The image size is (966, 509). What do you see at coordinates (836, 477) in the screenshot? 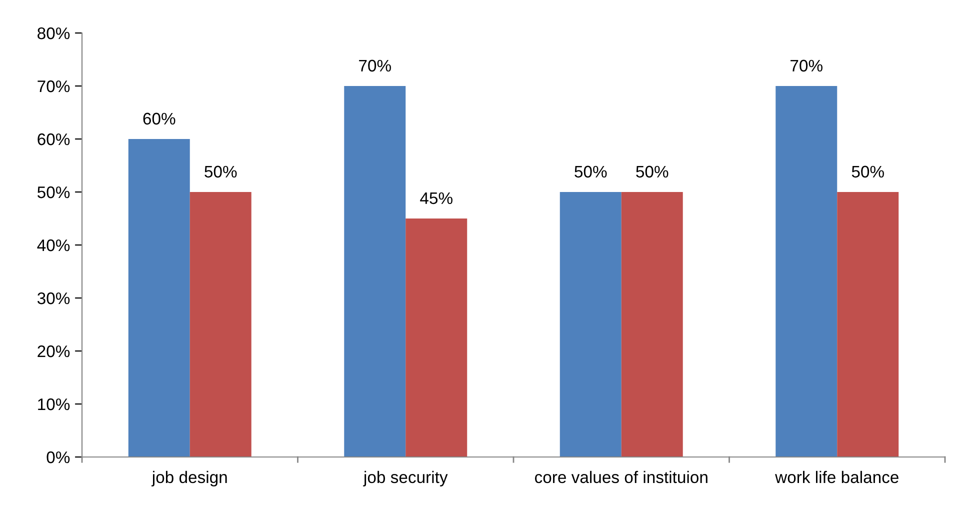
I see `x-tick-label: work life balance` at bounding box center [836, 477].